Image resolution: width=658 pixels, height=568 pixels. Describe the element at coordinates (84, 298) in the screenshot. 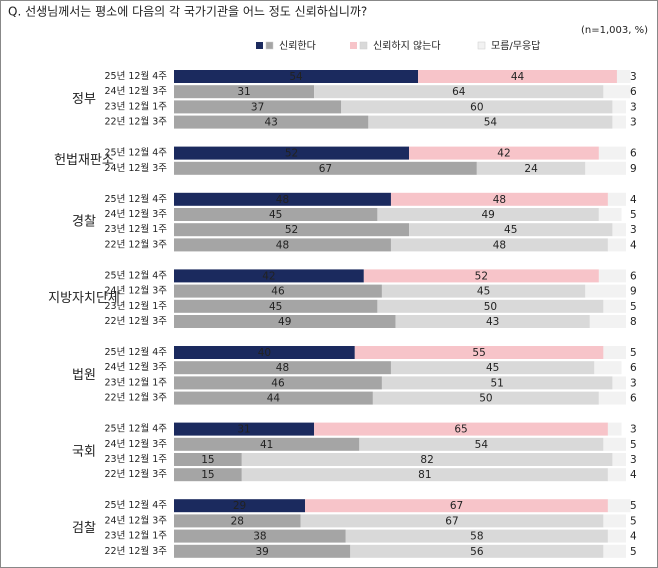

I see `group-label: 지방자치단체` at that location.